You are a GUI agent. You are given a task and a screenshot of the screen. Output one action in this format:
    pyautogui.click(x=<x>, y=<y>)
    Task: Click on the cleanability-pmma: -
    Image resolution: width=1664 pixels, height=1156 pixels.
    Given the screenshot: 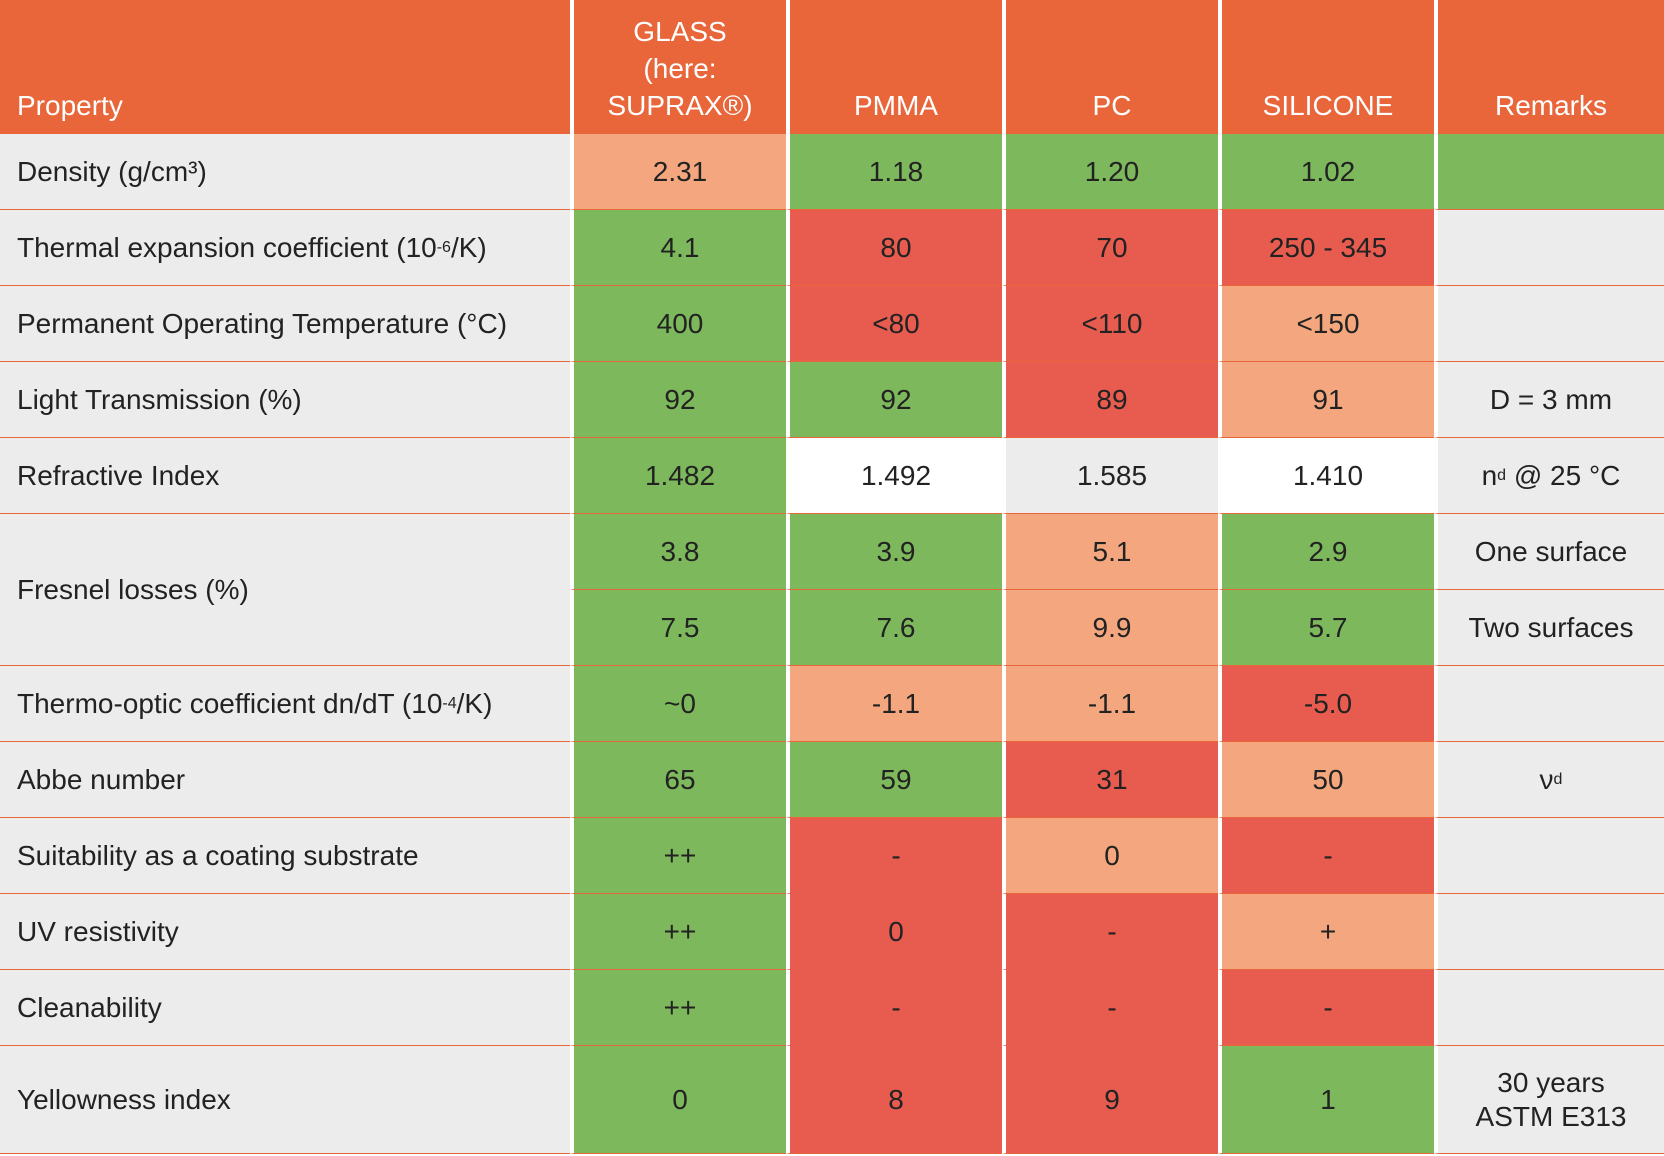 What is the action you would take?
    pyautogui.click(x=894, y=1008)
    